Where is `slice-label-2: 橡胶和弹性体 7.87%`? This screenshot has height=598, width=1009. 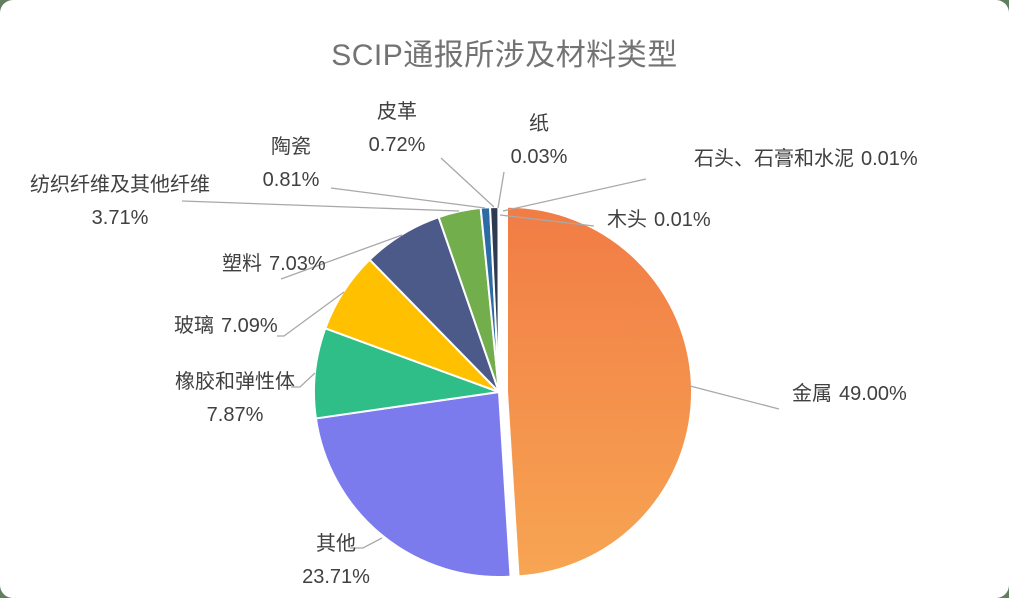 slice-label-2: 橡胶和弹性体 7.87% is located at coordinates (235, 399).